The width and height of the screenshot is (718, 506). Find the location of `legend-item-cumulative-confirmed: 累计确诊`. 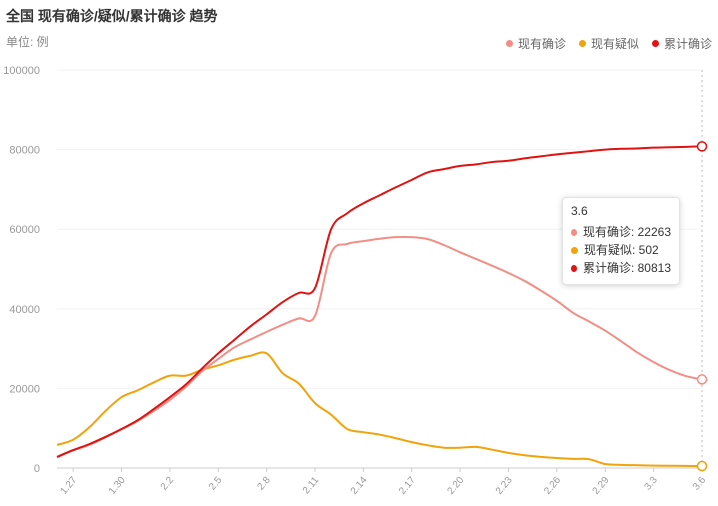

legend-item-cumulative-confirmed: 累计确诊 is located at coordinates (681, 43).